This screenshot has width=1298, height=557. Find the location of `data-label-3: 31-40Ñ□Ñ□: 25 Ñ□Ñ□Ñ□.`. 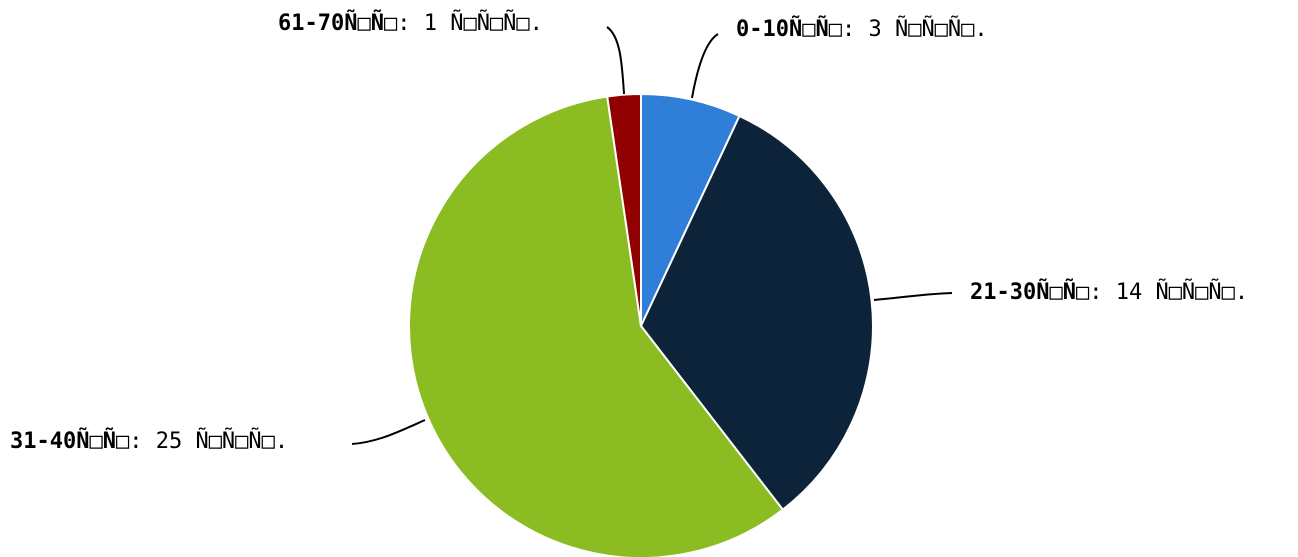

data-label-3: 31-40Ñ□Ñ□: 25 Ñ□Ñ□Ñ□. is located at coordinates (149, 440).